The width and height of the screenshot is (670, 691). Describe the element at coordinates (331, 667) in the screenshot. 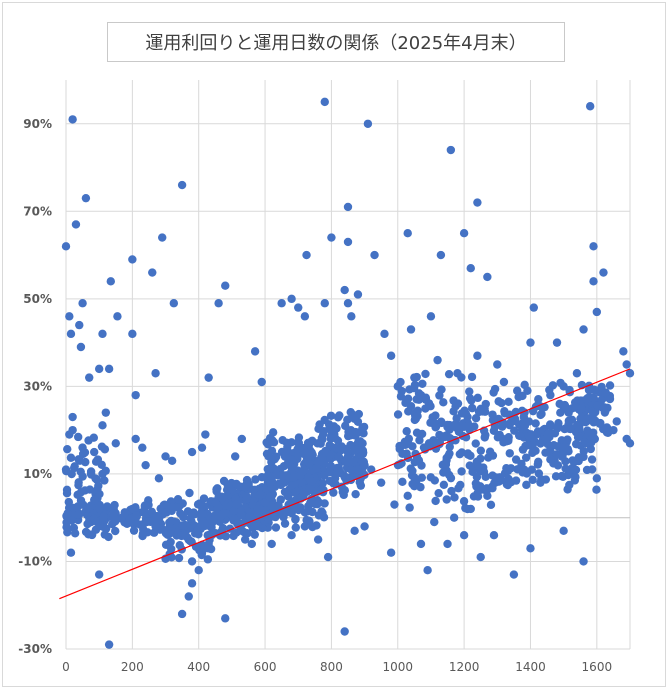

I see `x-tick-label: 800` at that location.